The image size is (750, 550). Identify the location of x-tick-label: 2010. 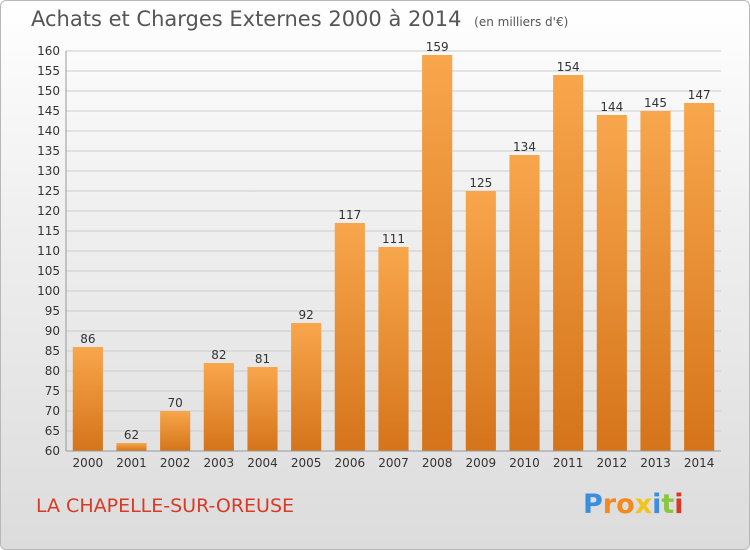
(524, 463).